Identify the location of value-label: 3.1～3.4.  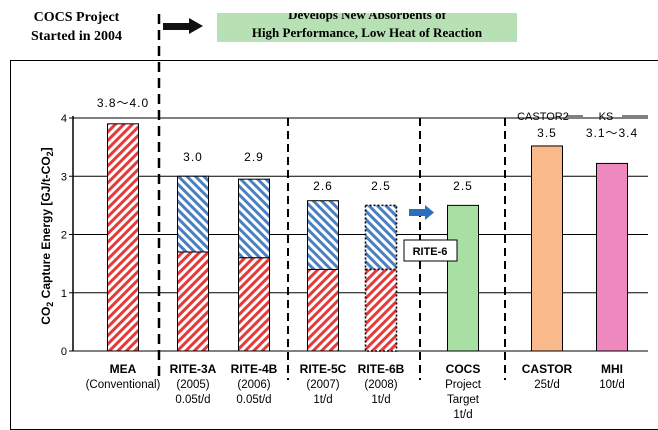
(612, 133).